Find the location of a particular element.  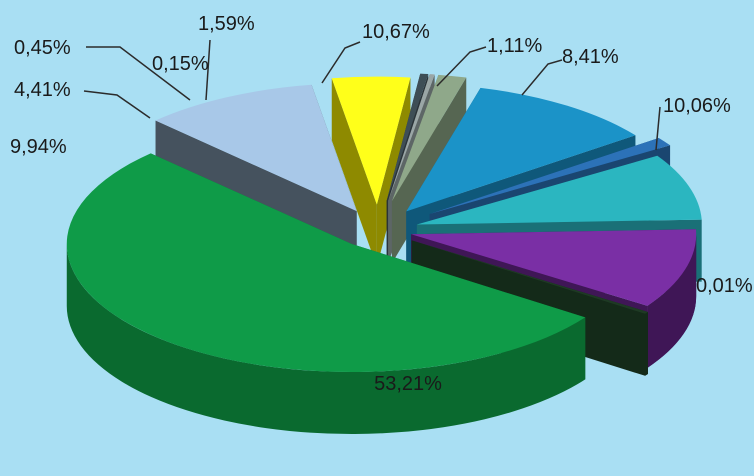

slice-label-8: 8,41% is located at coordinates (590, 57).